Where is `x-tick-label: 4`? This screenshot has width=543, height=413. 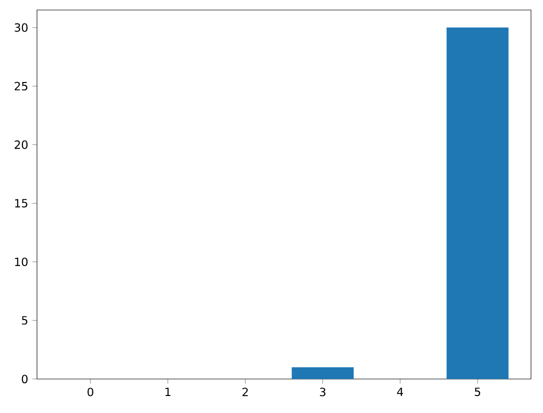
x-tick-label: 4 is located at coordinates (400, 392).